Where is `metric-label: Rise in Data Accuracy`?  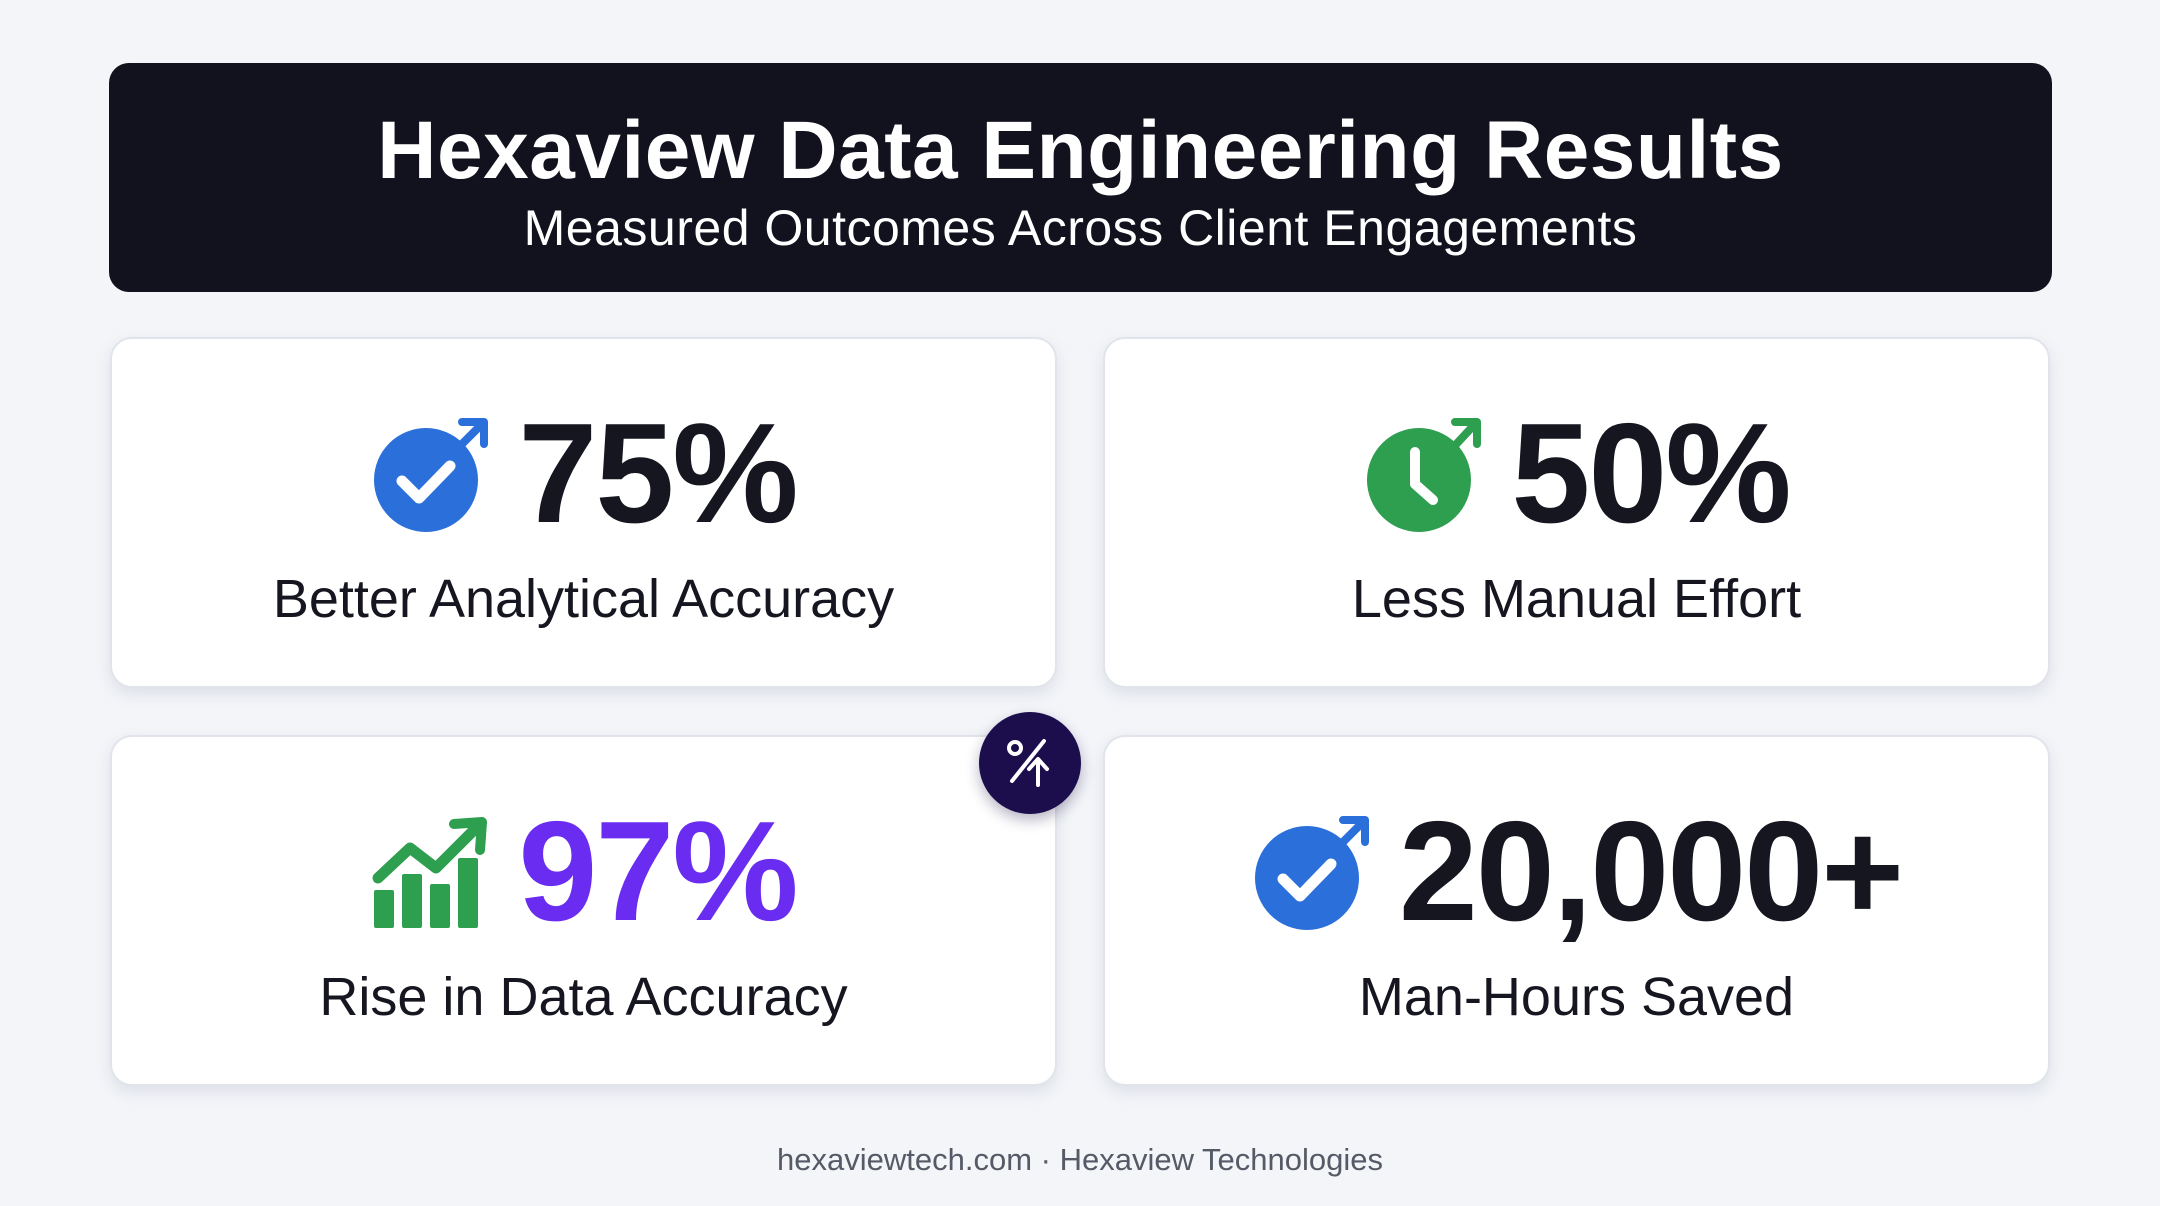
metric-label: Rise in Data Accuracy is located at coordinates (583, 997).